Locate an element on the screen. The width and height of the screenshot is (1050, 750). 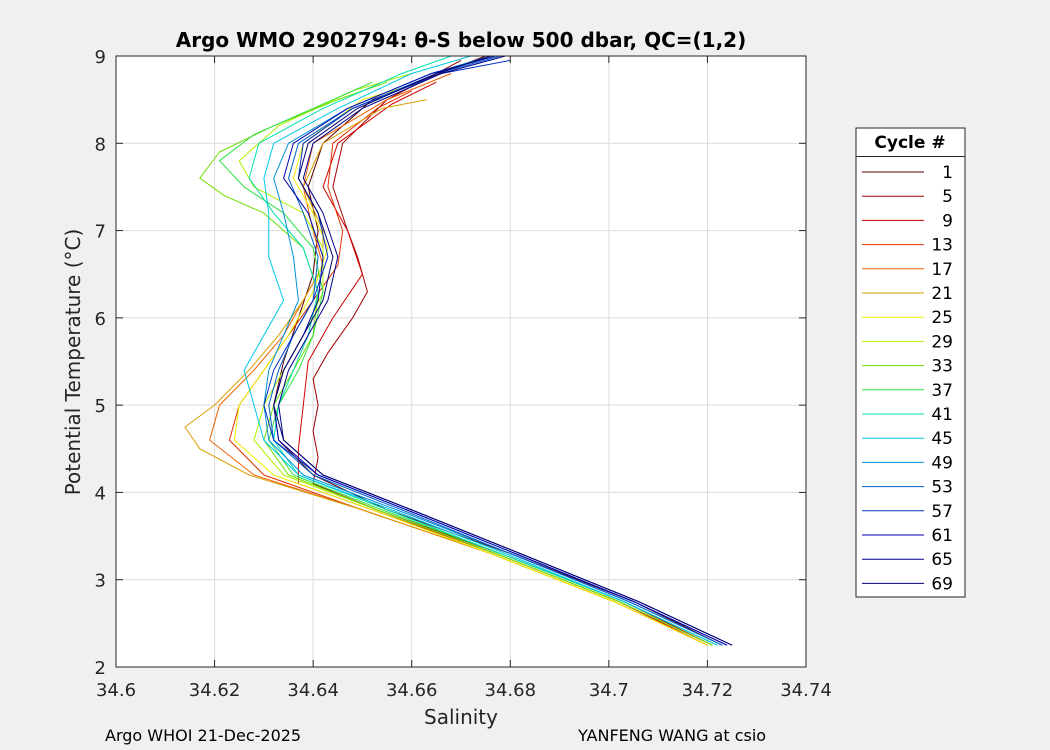
x-tick-label: 34.6 is located at coordinates (116, 690).